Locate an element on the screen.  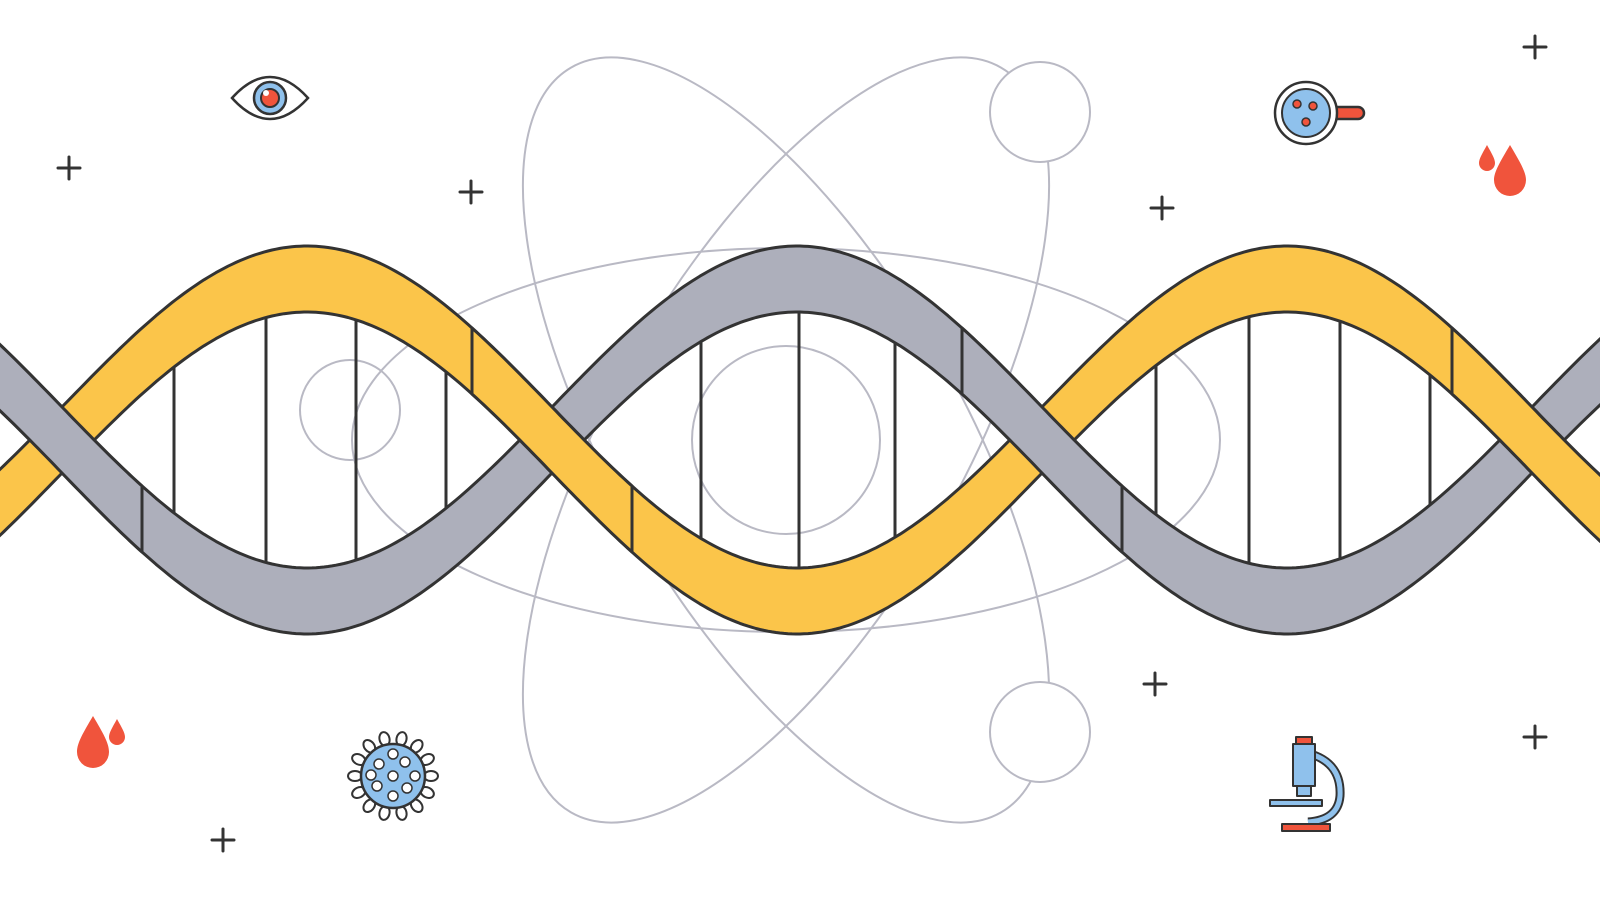
petri-dish-icon is located at coordinates (1319, 113).